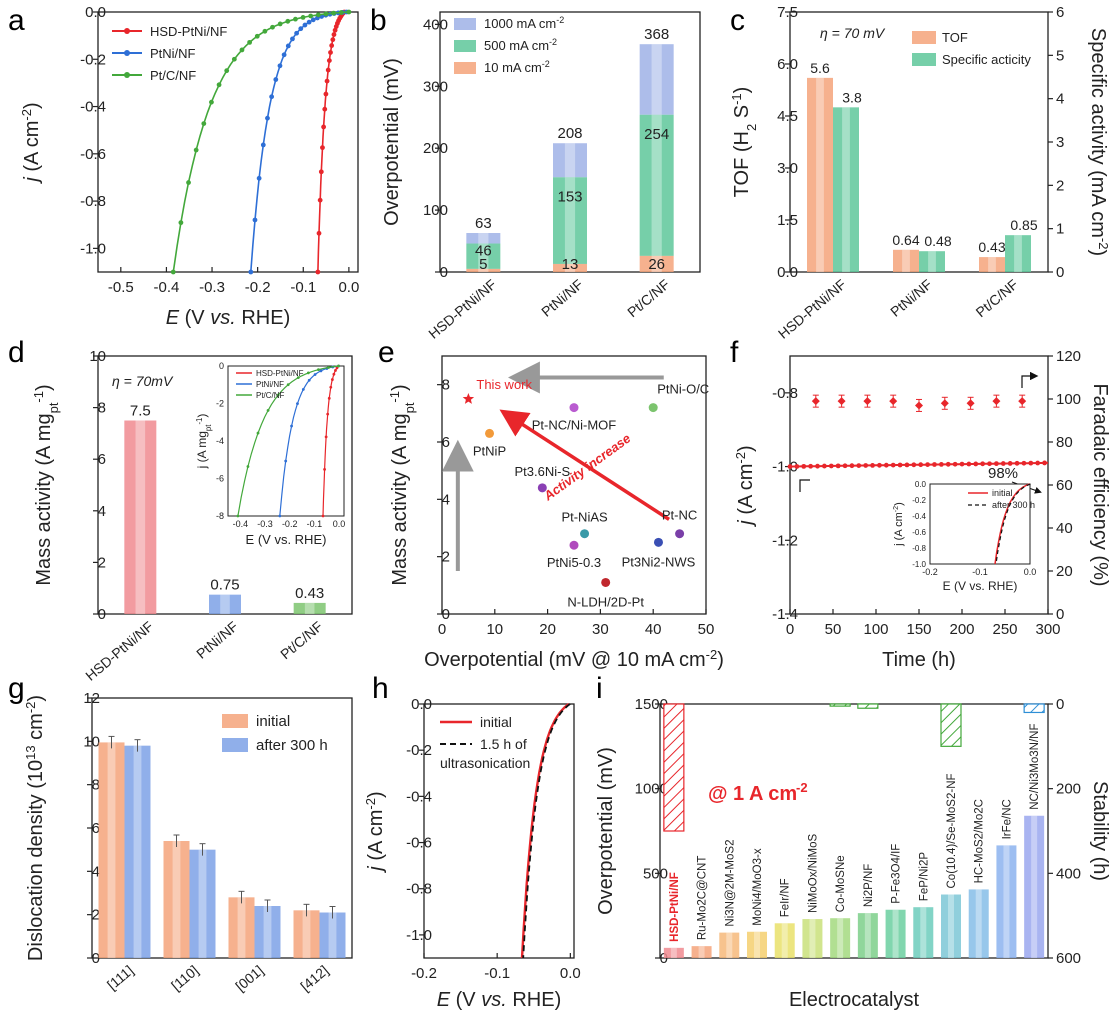 The width and height of the screenshot is (1112, 1014). I want to click on f-x-tick-label: 300, so click(1047, 629).